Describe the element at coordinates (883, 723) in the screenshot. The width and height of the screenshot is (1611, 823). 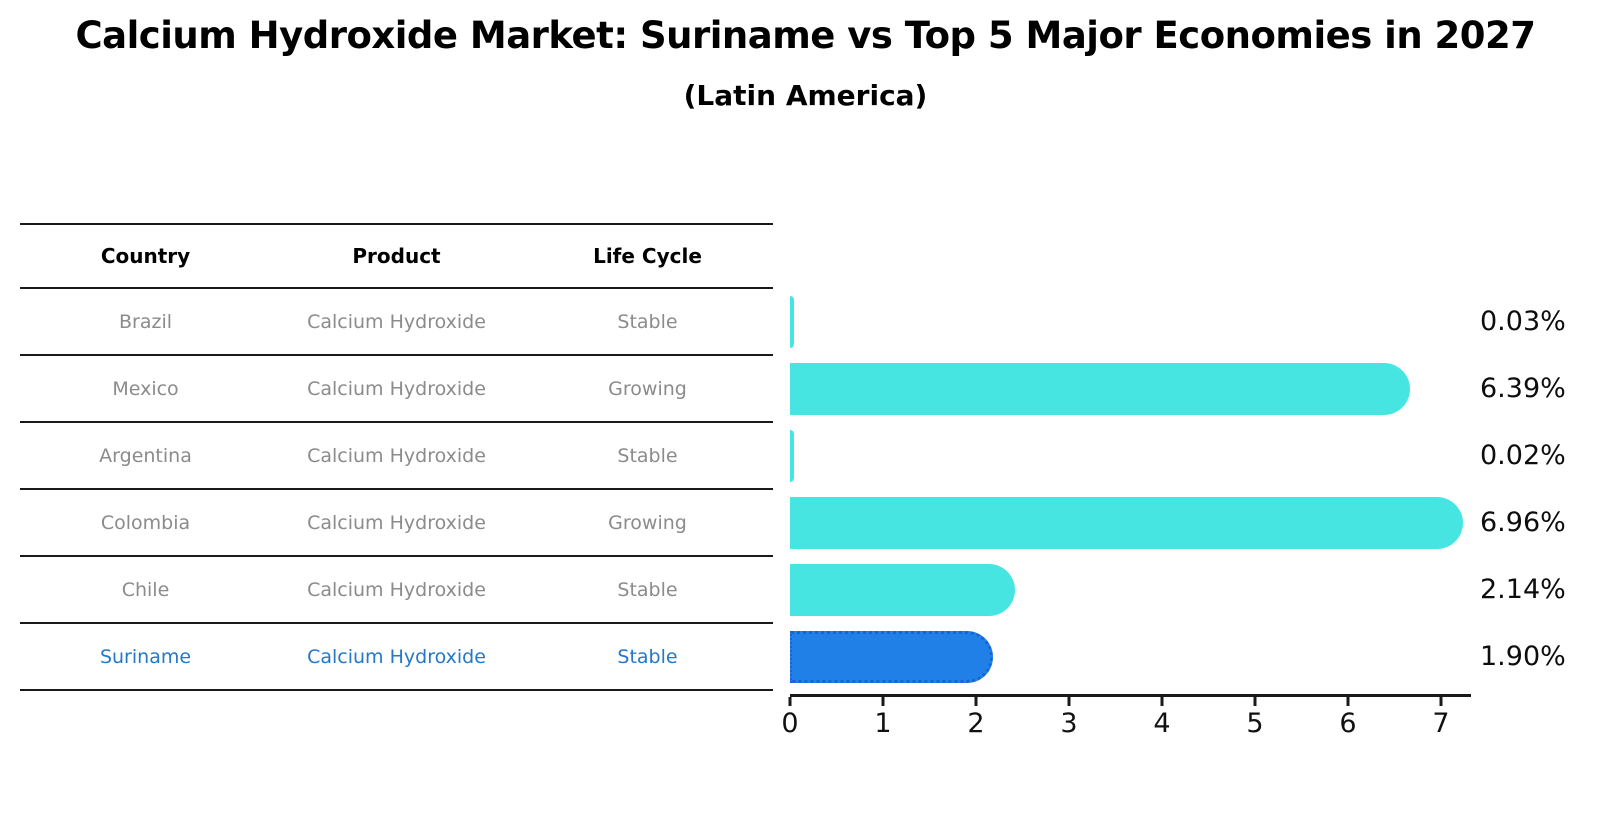
I see `x-axis-tick-label: 1` at that location.